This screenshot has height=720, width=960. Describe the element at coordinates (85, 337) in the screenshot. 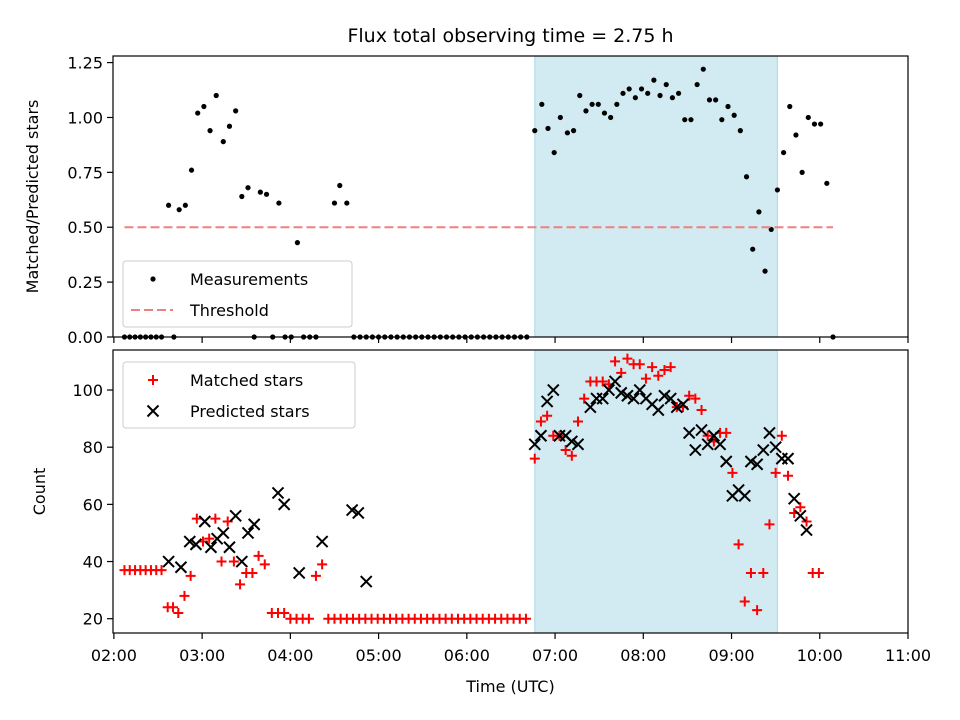

I see `y-tick-label: 0.00` at that location.